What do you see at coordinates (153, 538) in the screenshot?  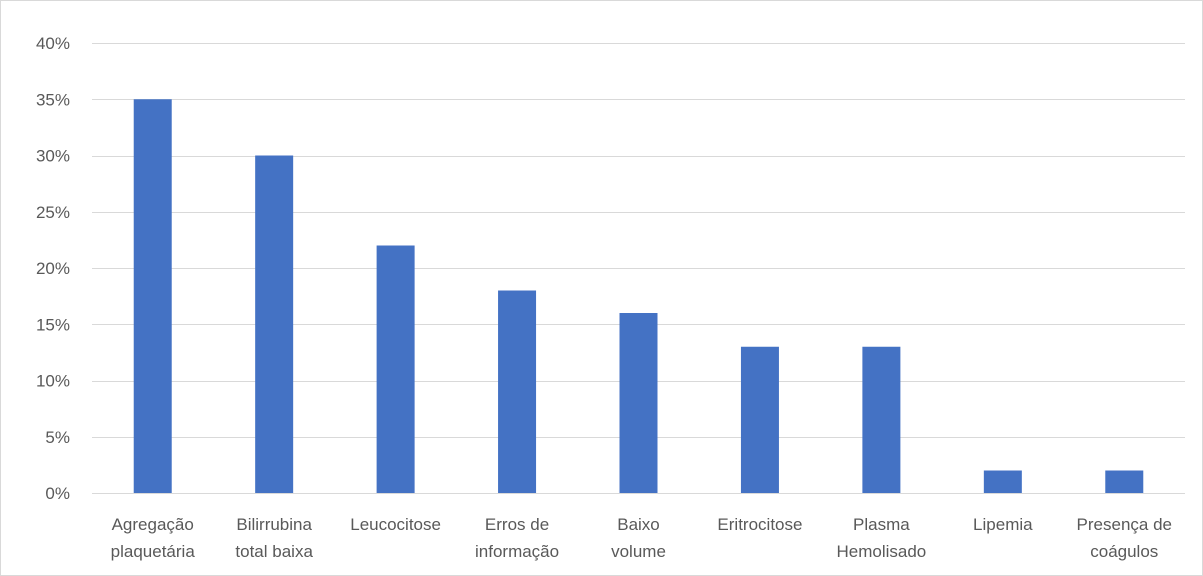 I see `x-category-label: Agregação plaquetária` at bounding box center [153, 538].